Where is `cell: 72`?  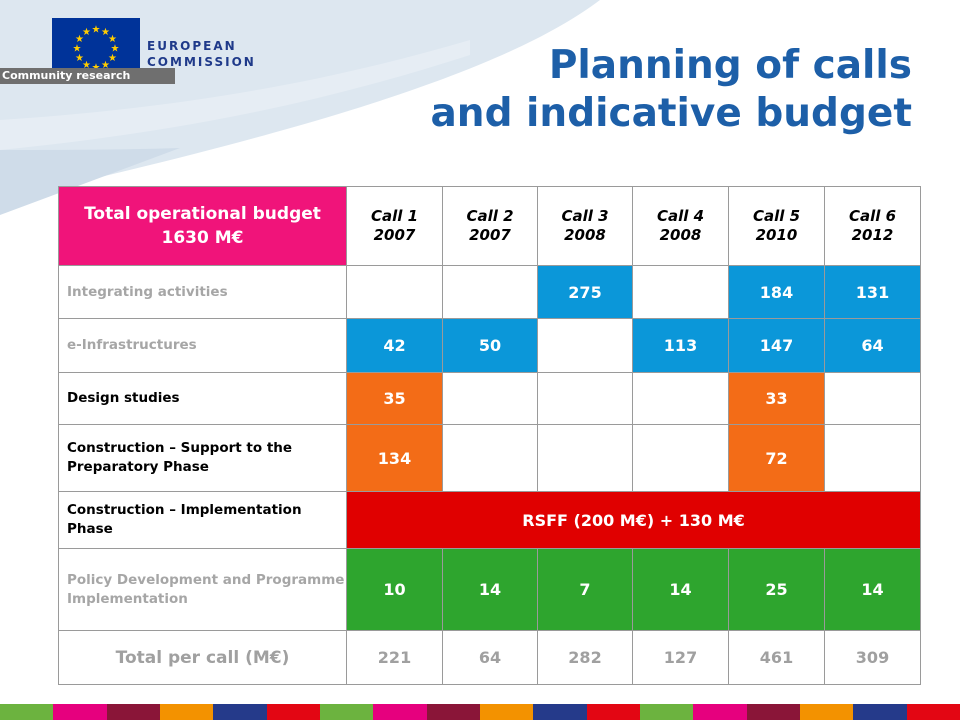 cell: 72 is located at coordinates (776, 458).